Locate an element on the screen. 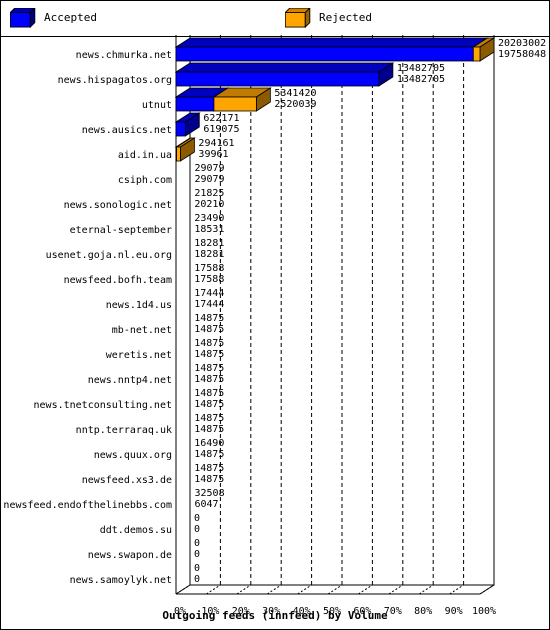 This screenshot has height=630, width=550. legend-label-accepted: Accepted is located at coordinates (70, 17).